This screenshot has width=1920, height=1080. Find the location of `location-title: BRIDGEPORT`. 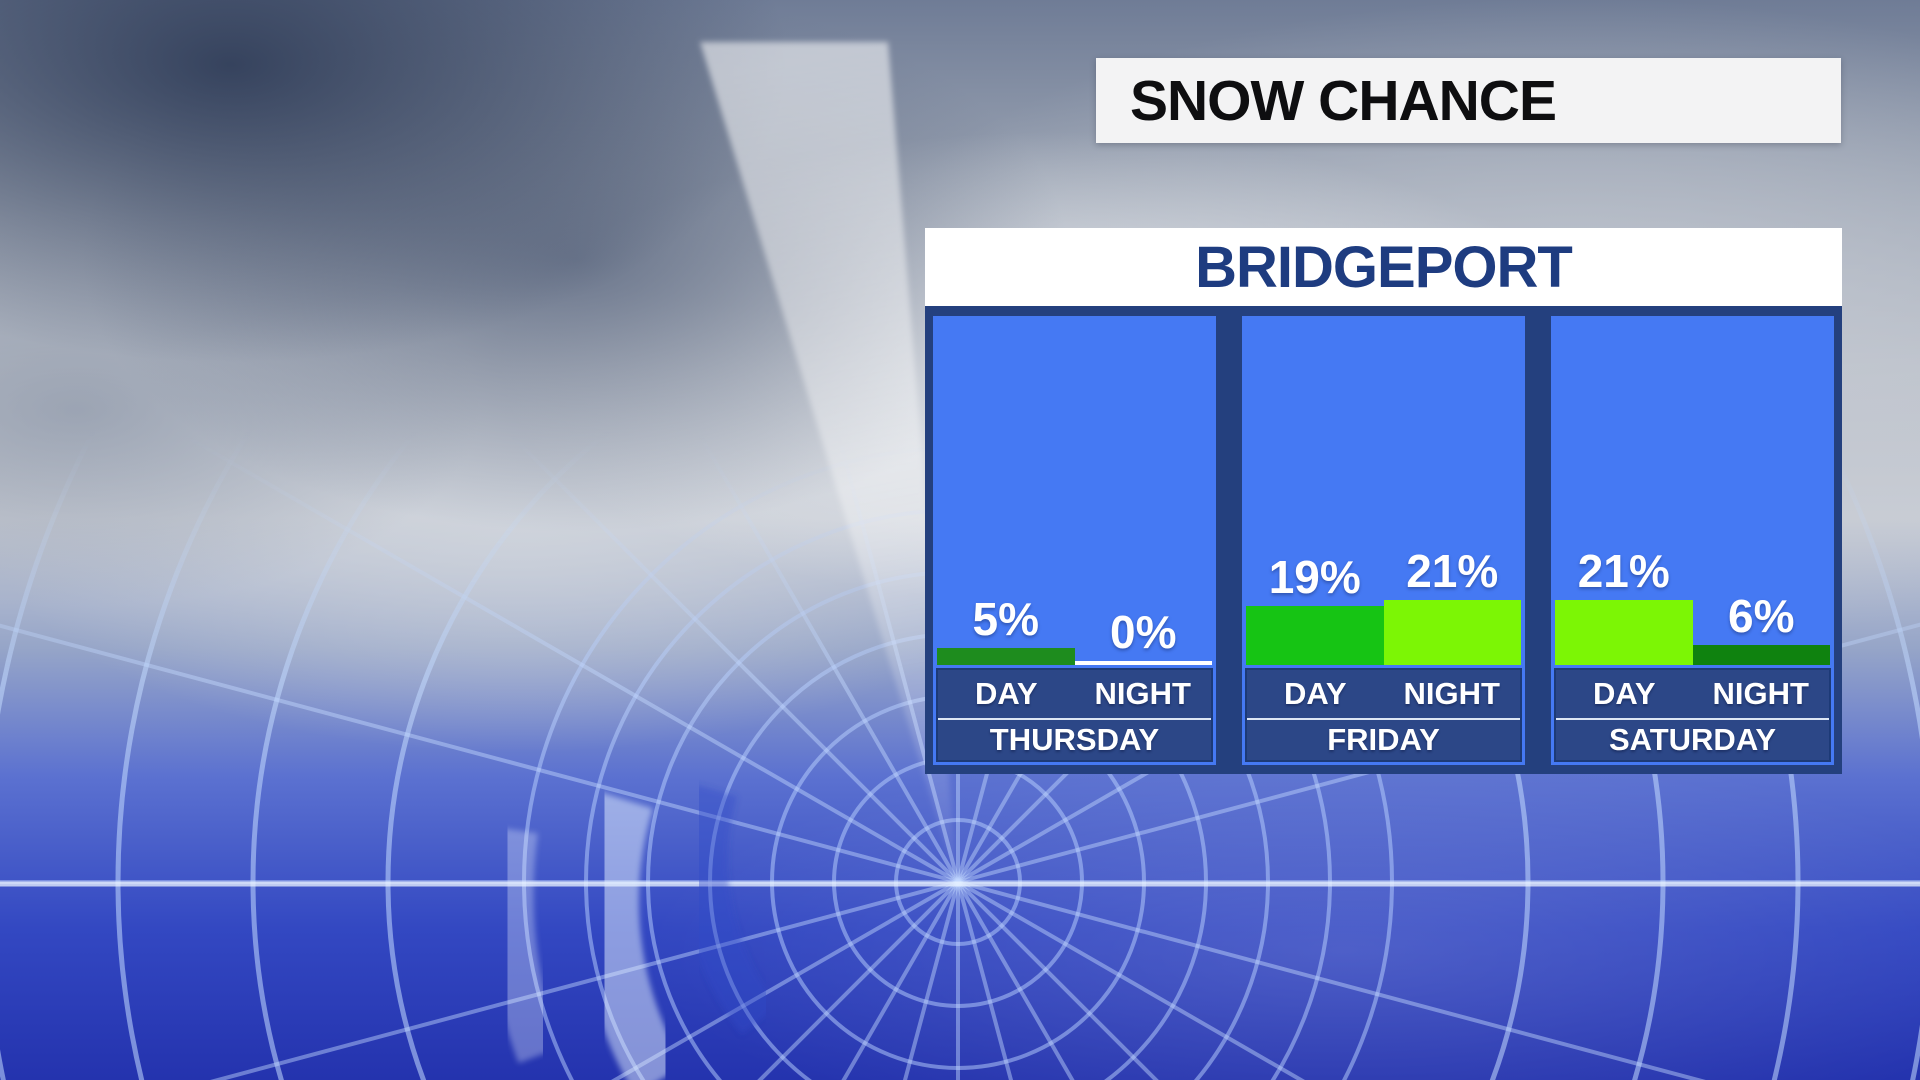

location-title: BRIDGEPORT is located at coordinates (1384, 267).